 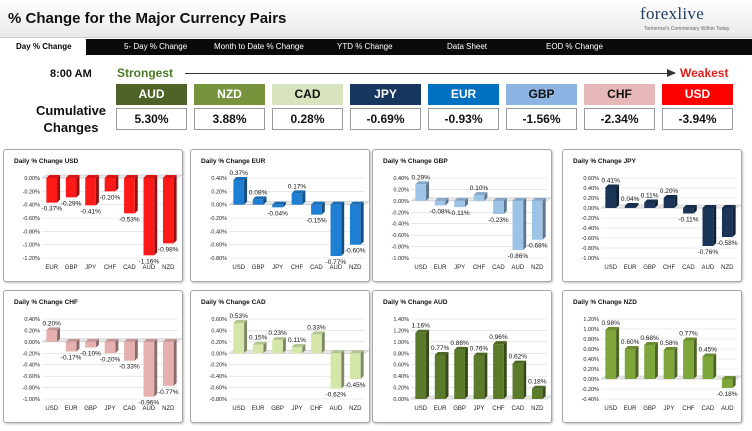 I want to click on data-label: -0.23%, so click(x=498, y=220).